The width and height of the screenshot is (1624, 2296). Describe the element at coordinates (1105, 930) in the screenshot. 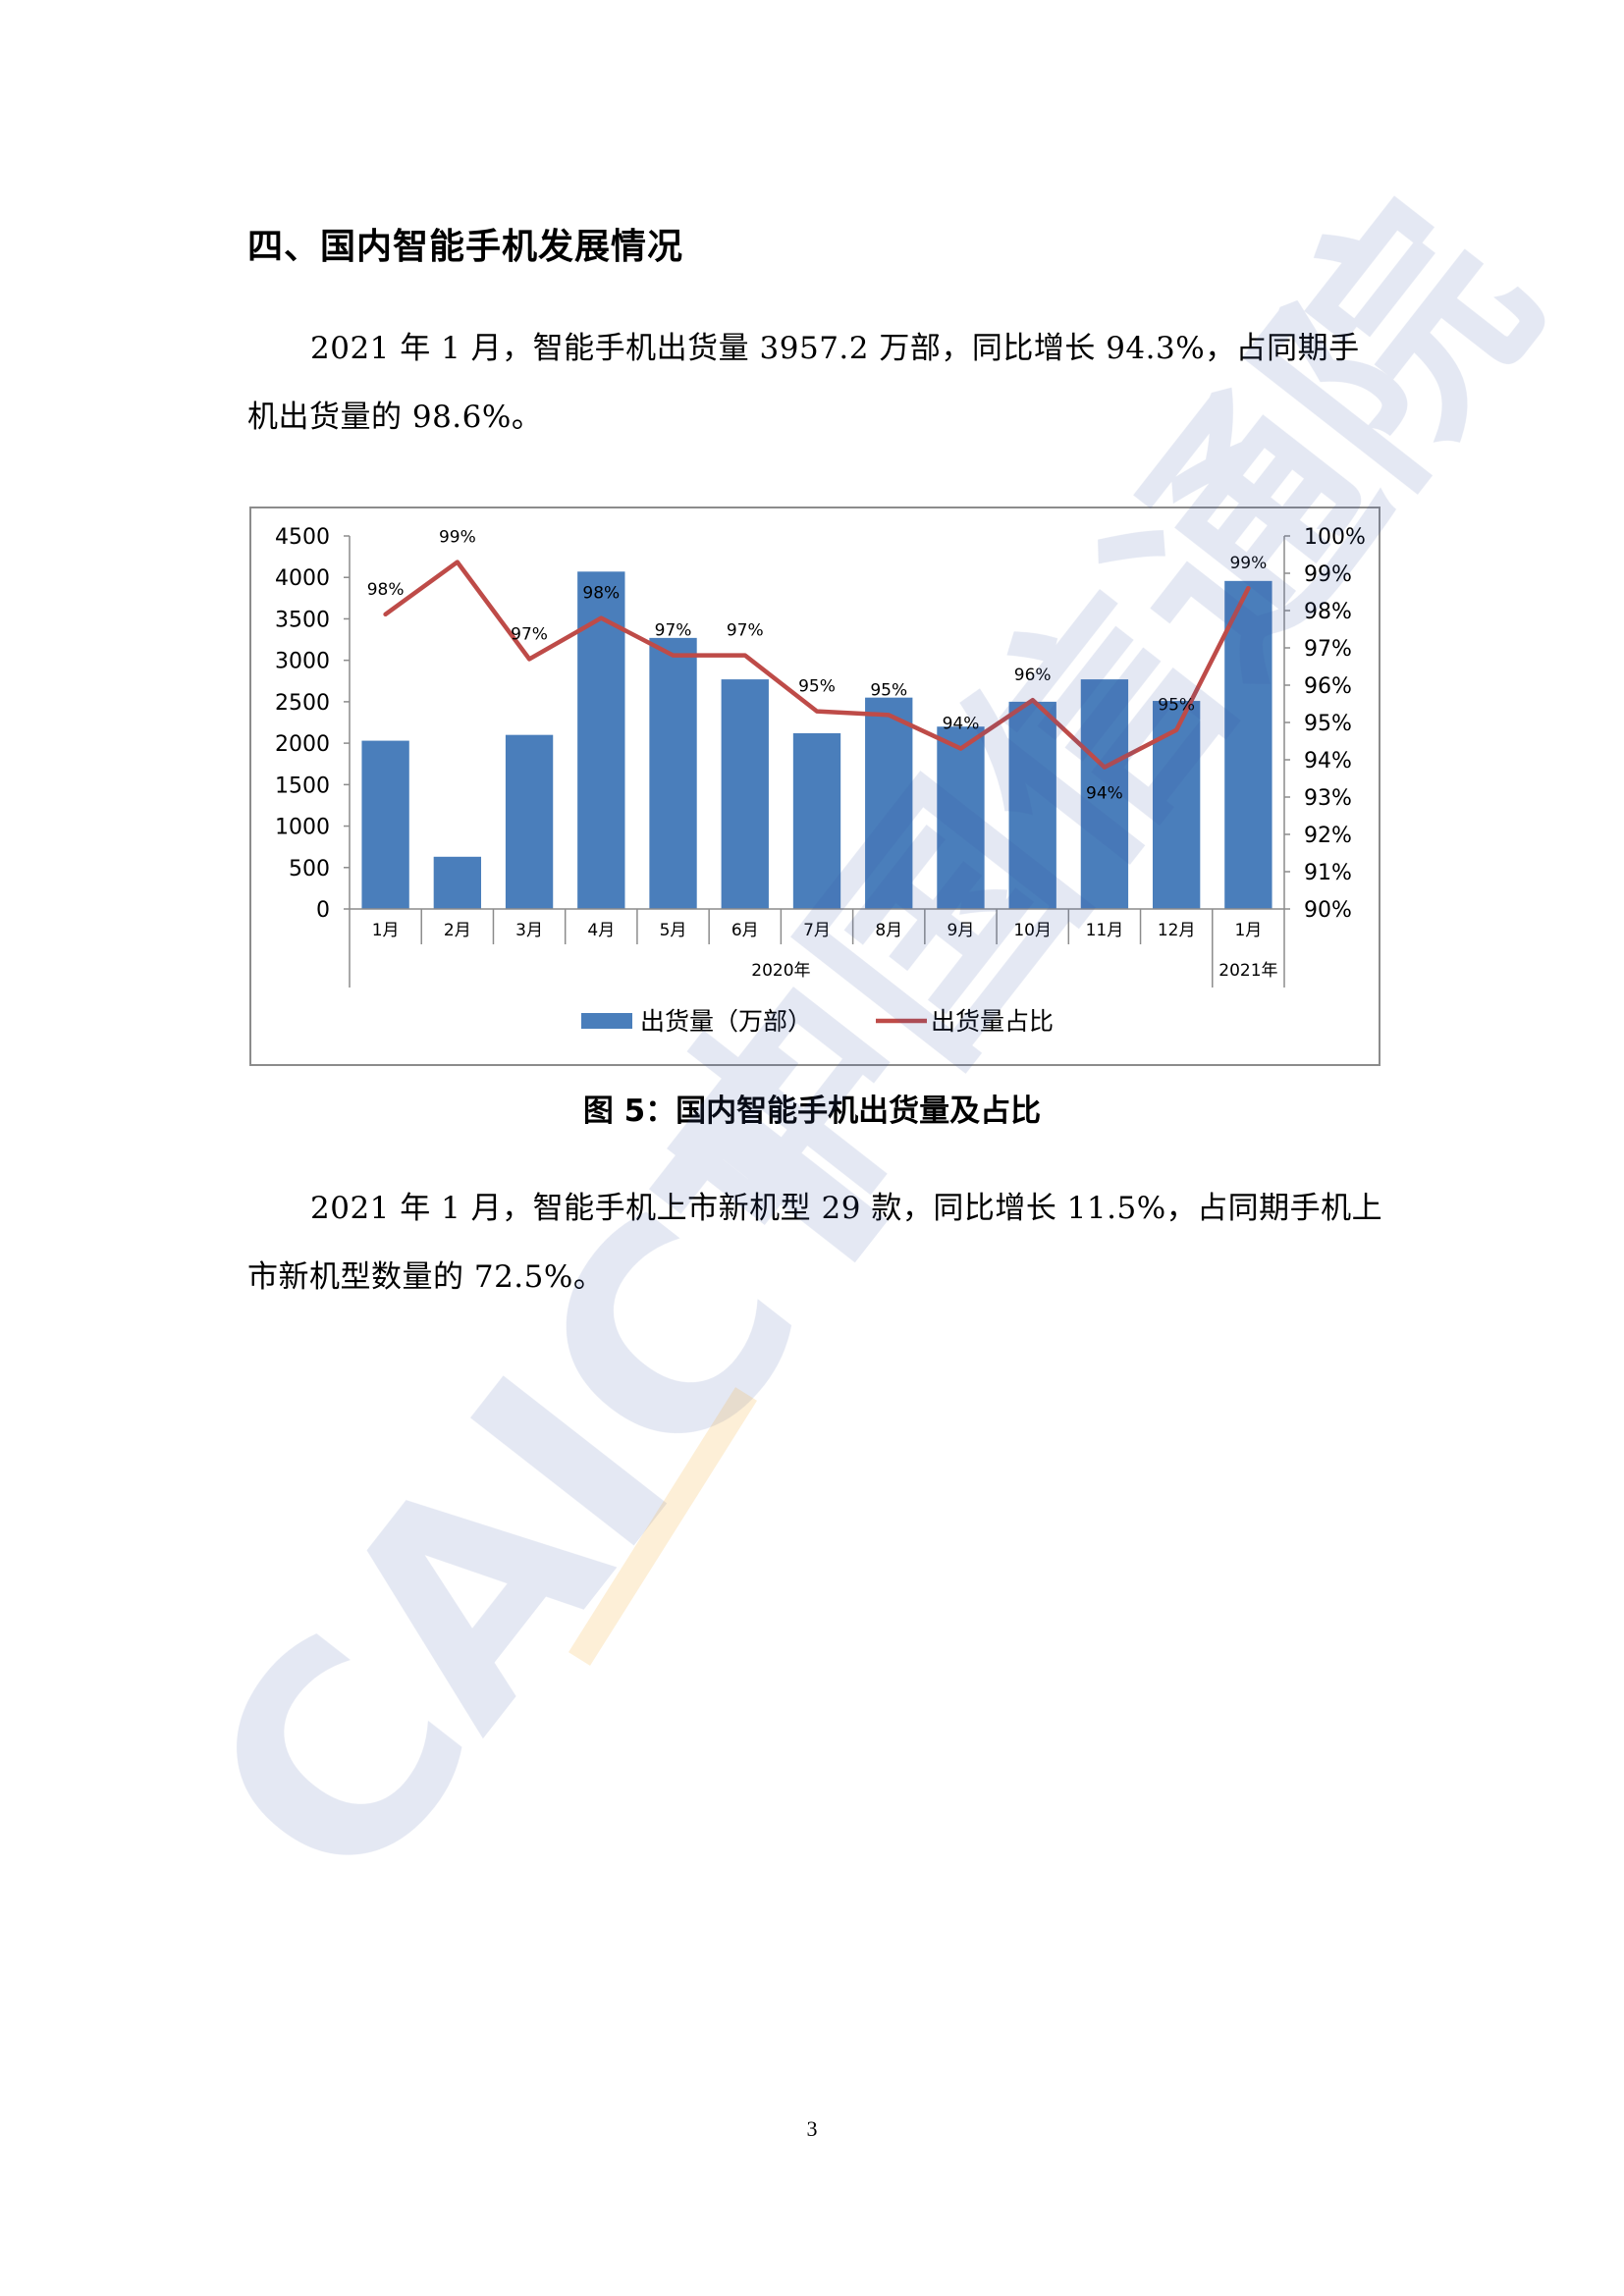

I see `x-tick-label: 11月` at that location.